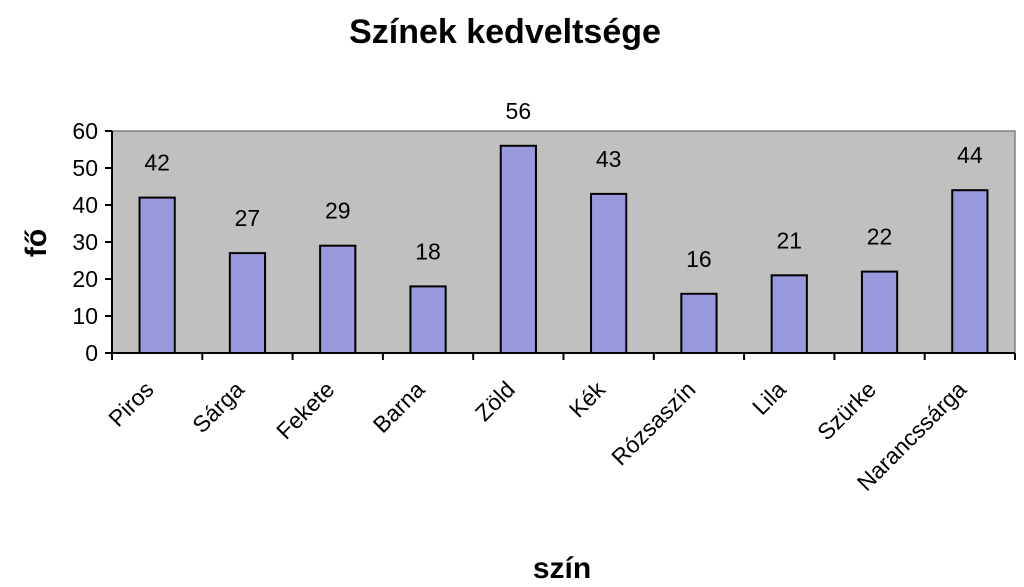 Image resolution: width=1024 pixels, height=587 pixels. I want to click on data-label: 44, so click(970, 155).